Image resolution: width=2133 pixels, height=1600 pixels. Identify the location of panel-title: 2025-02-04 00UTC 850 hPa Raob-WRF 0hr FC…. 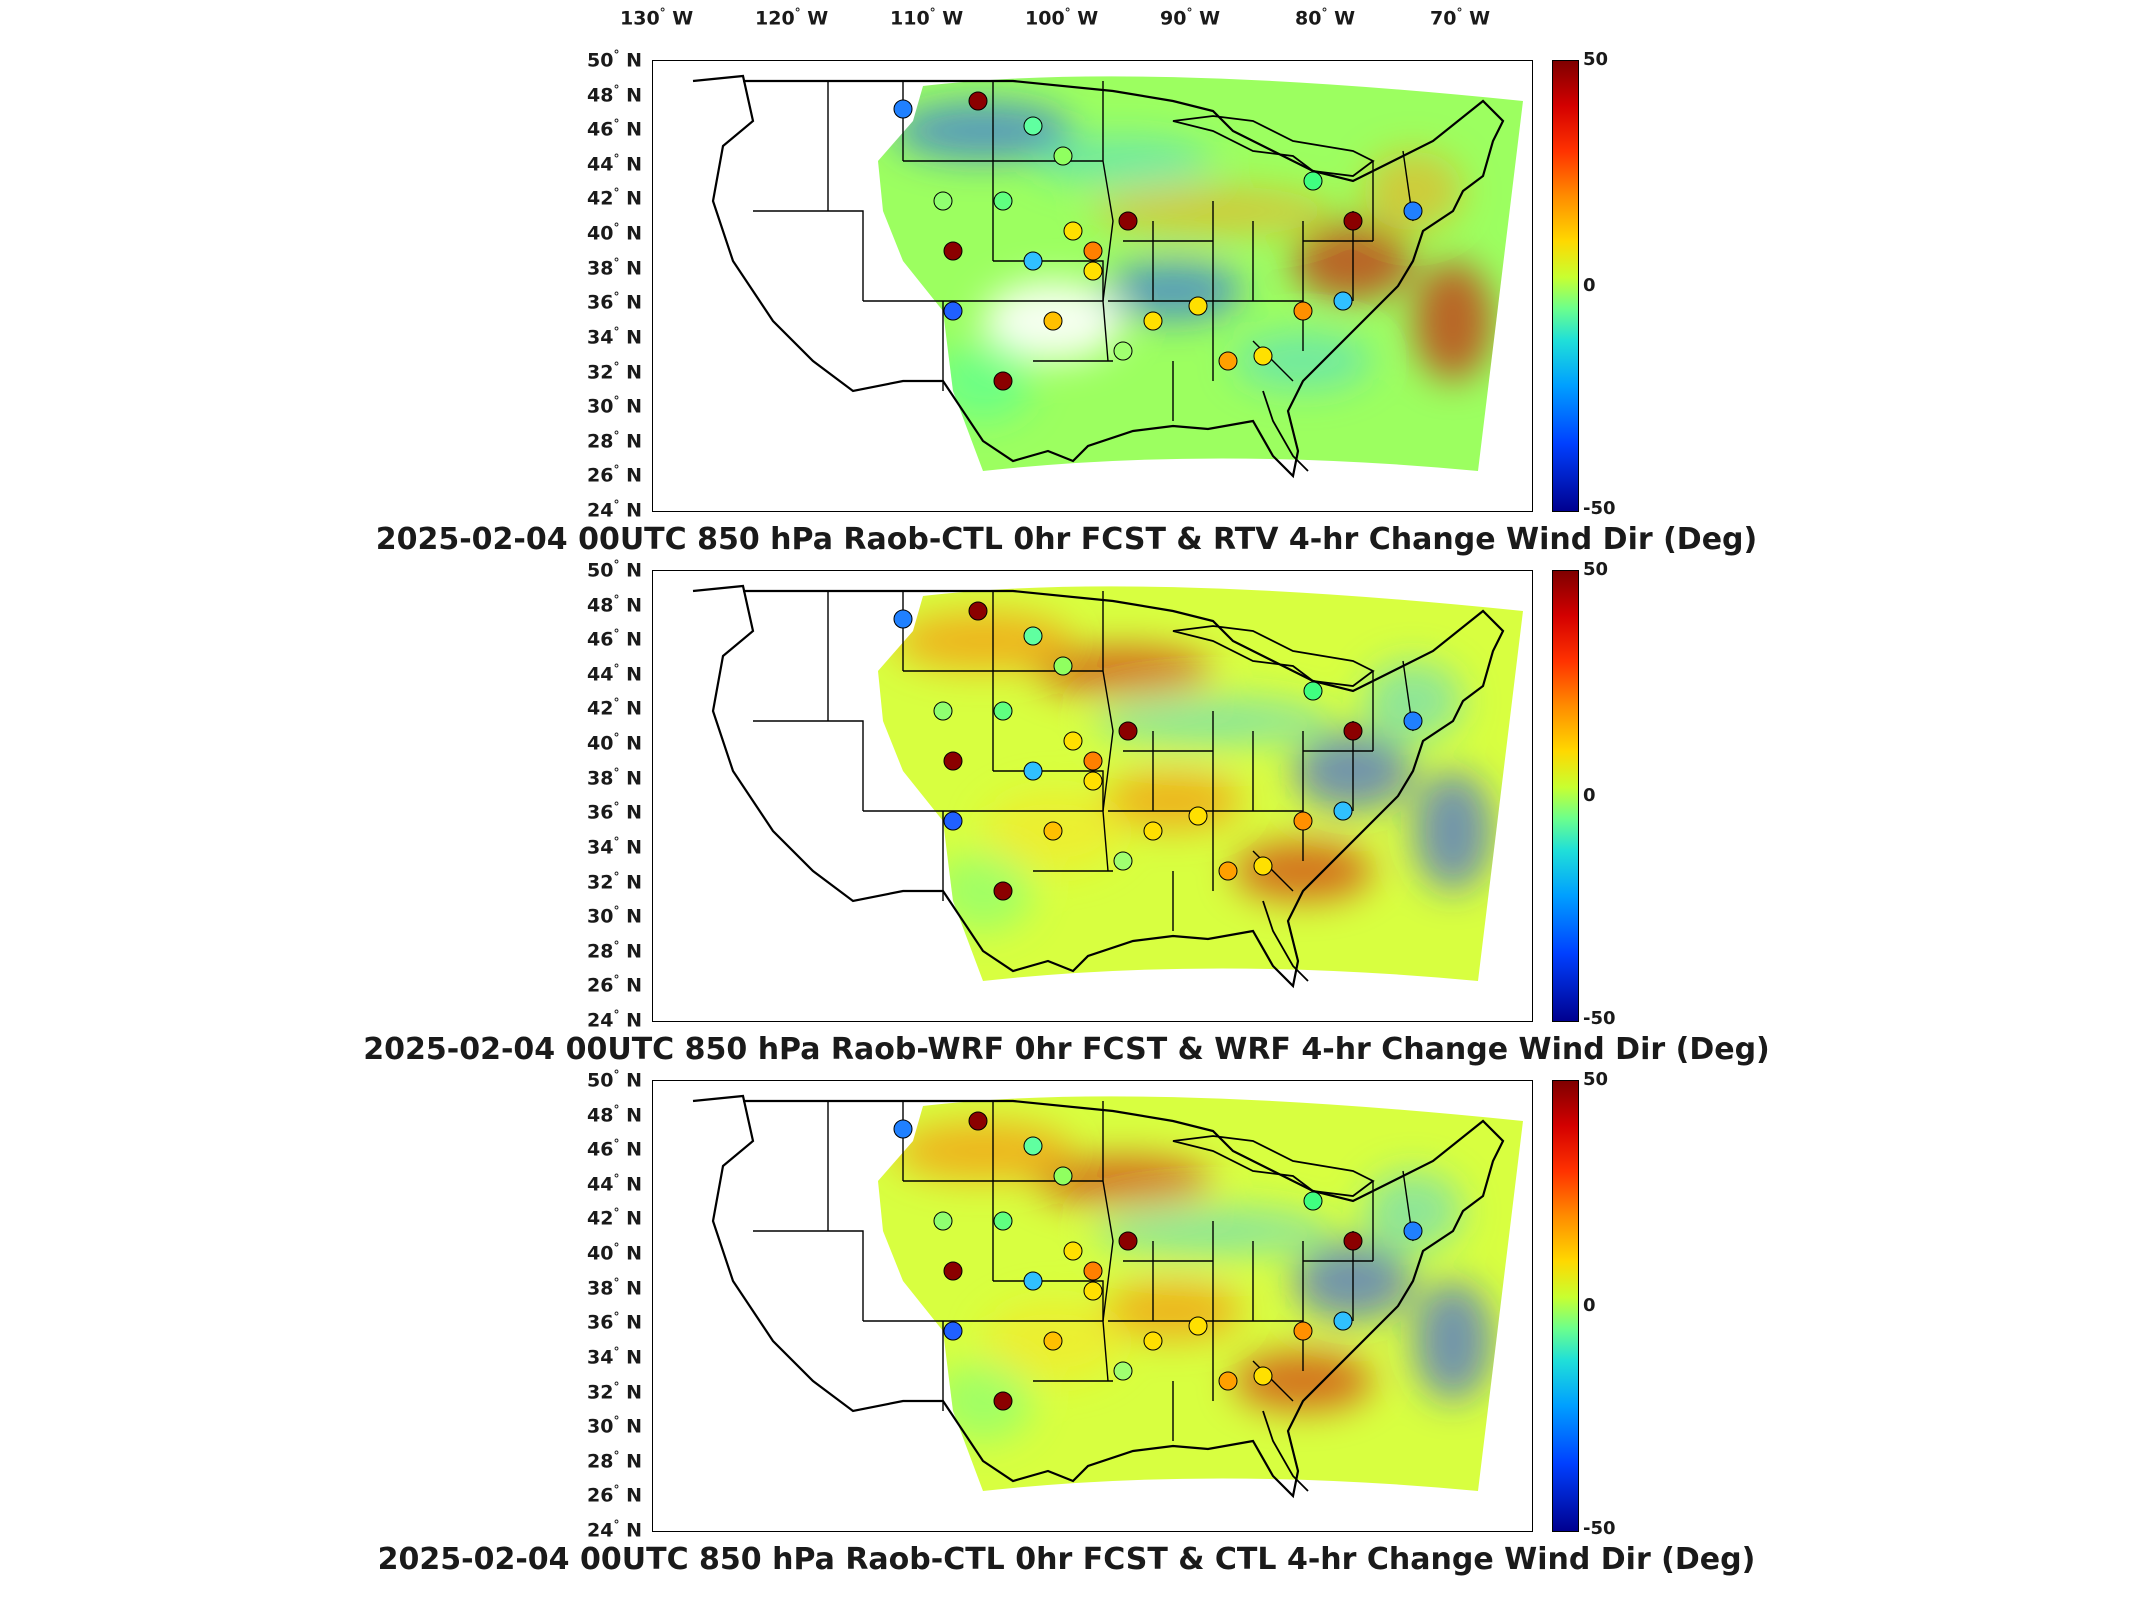
(1066, 1049).